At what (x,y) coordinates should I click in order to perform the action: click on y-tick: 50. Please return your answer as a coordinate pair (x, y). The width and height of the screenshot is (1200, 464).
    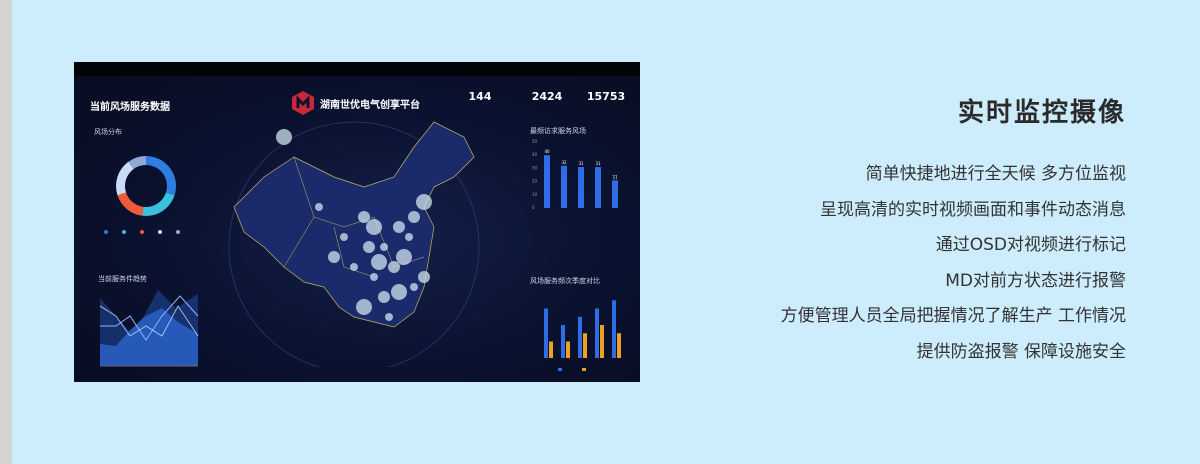
    Looking at the image, I should click on (535, 141).